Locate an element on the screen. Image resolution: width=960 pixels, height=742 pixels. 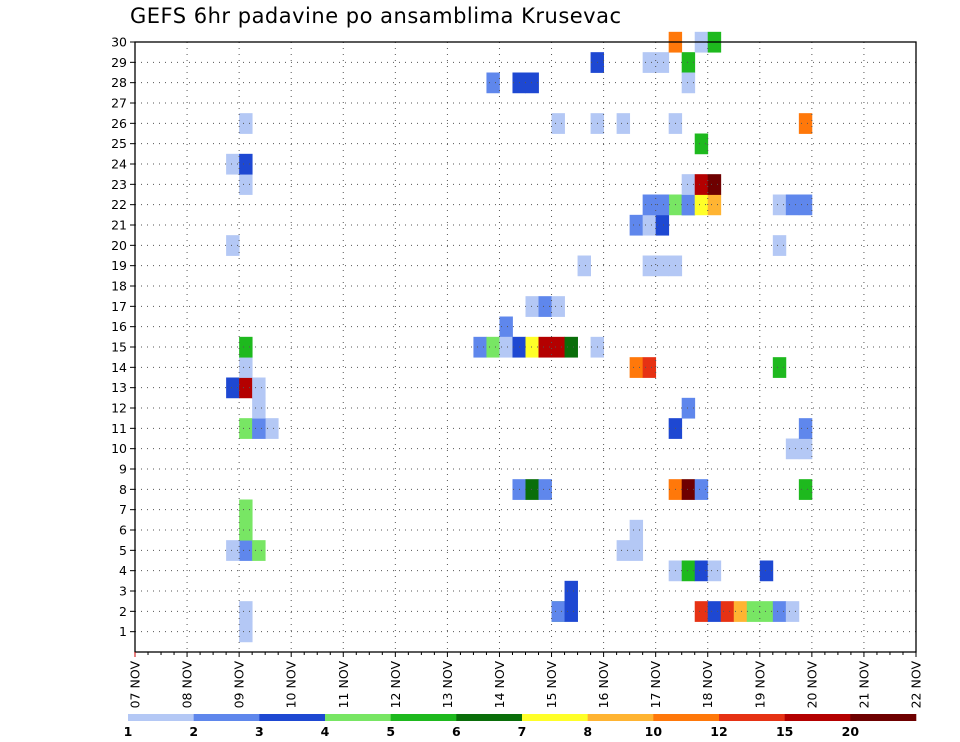
y-tick-label: 24 is located at coordinates (119, 164).